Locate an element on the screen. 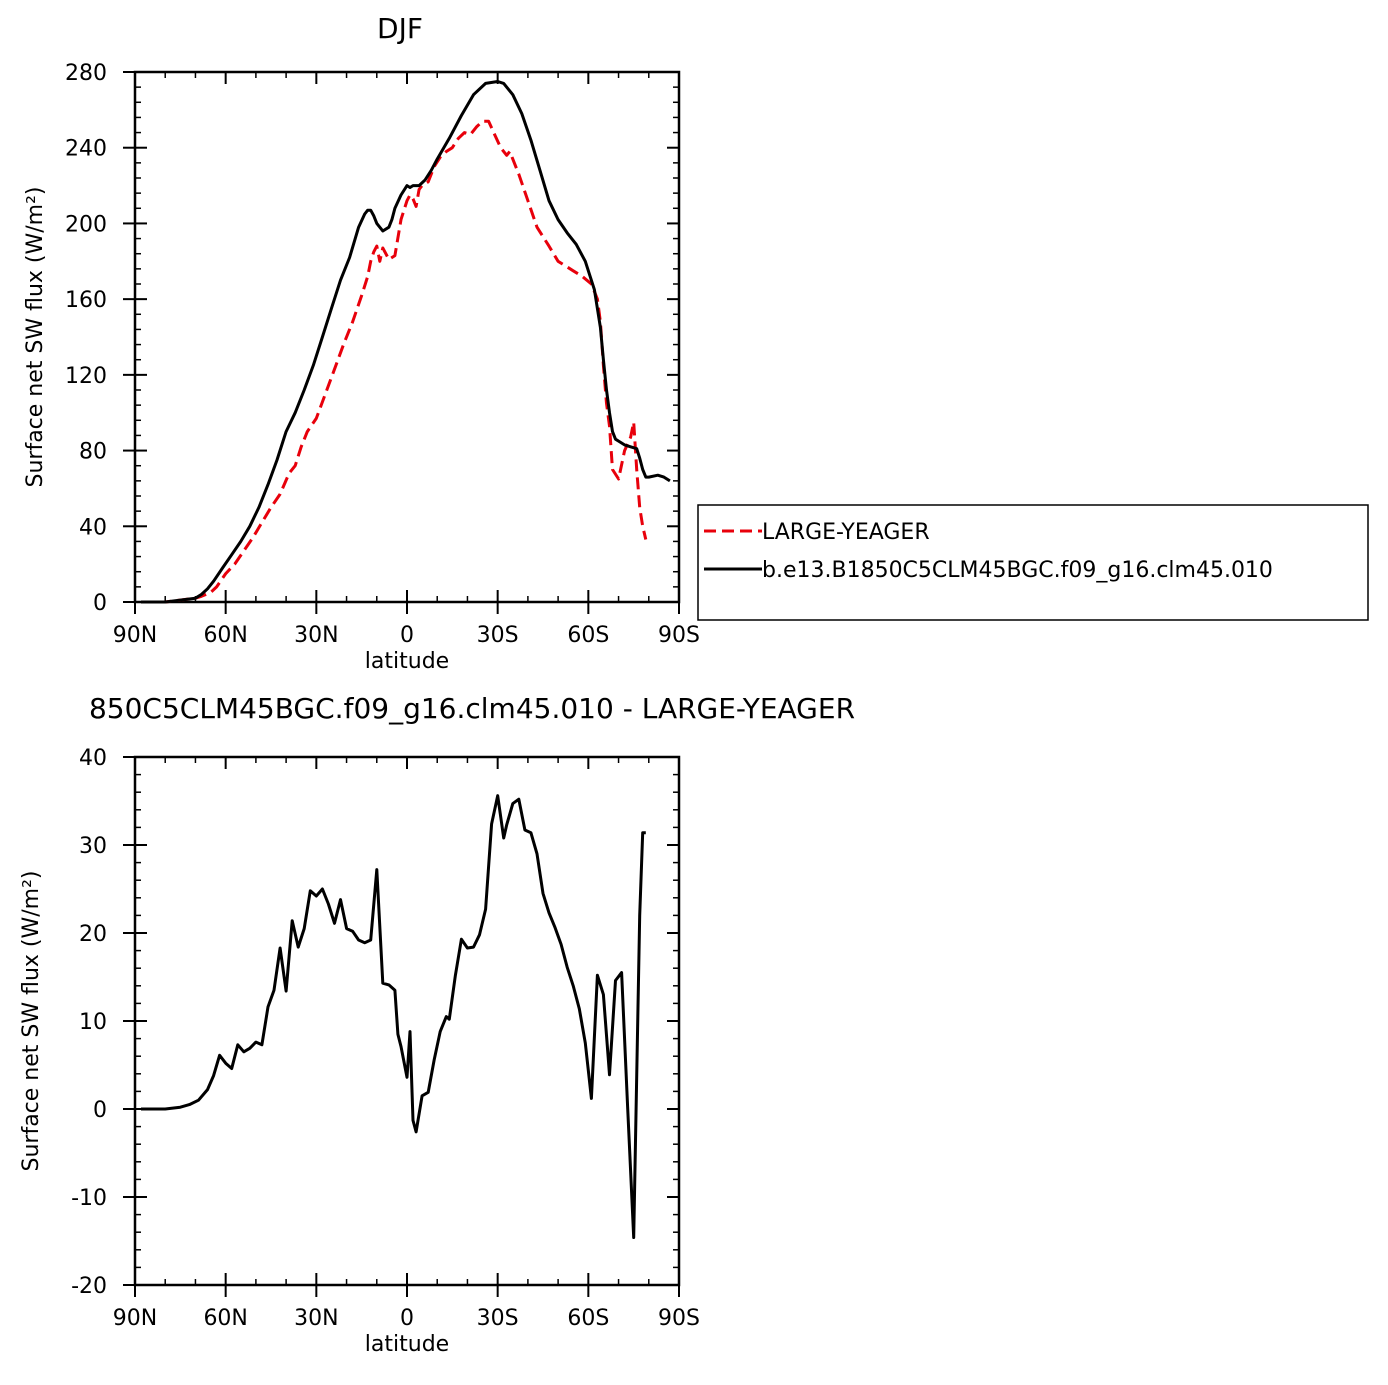  legend-label-1: b.e13.B1850C5CLM45BGC.f09_g16.clm45.010 is located at coordinates (1017, 570).